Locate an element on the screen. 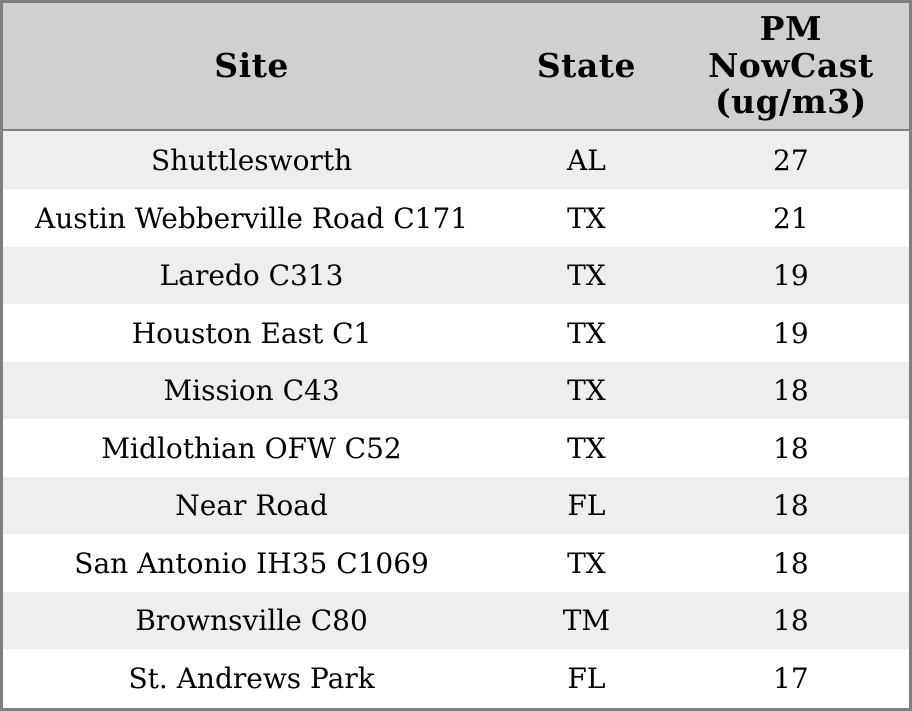 This screenshot has width=912, height=711. site-cell: Shuttlesworth is located at coordinates (252, 160).